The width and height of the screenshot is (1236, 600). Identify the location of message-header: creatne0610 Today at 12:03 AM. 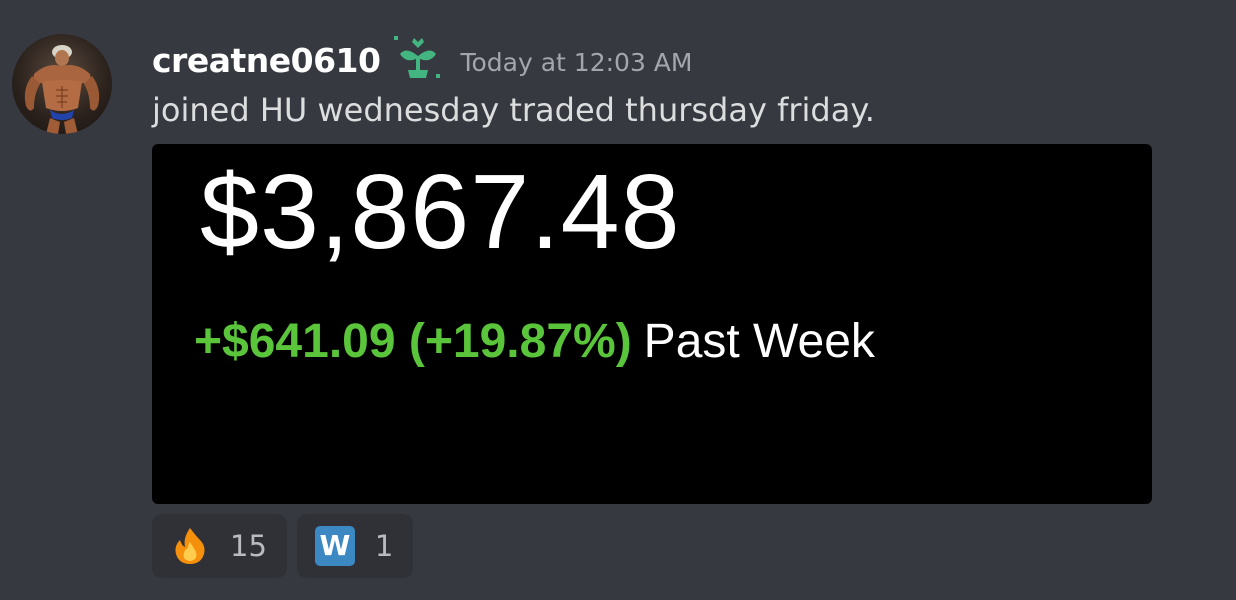
(422, 60).